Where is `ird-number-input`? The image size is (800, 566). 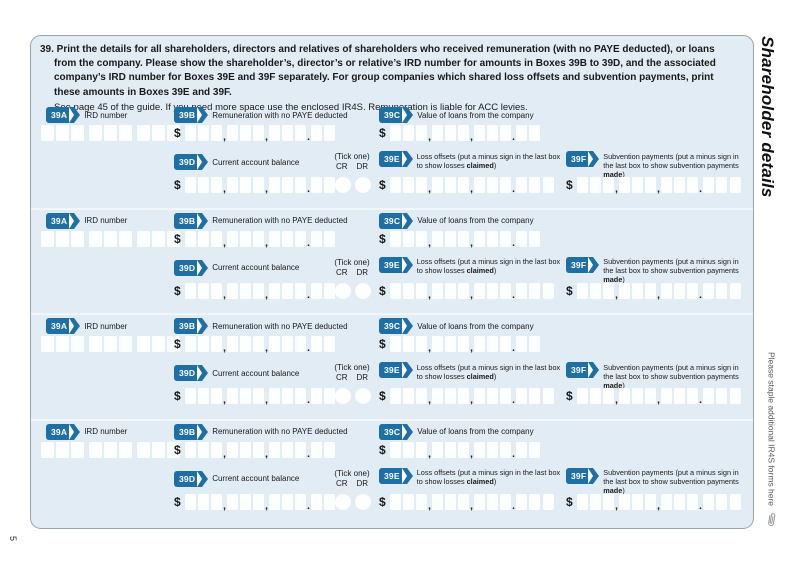 ird-number-input is located at coordinates (110, 344).